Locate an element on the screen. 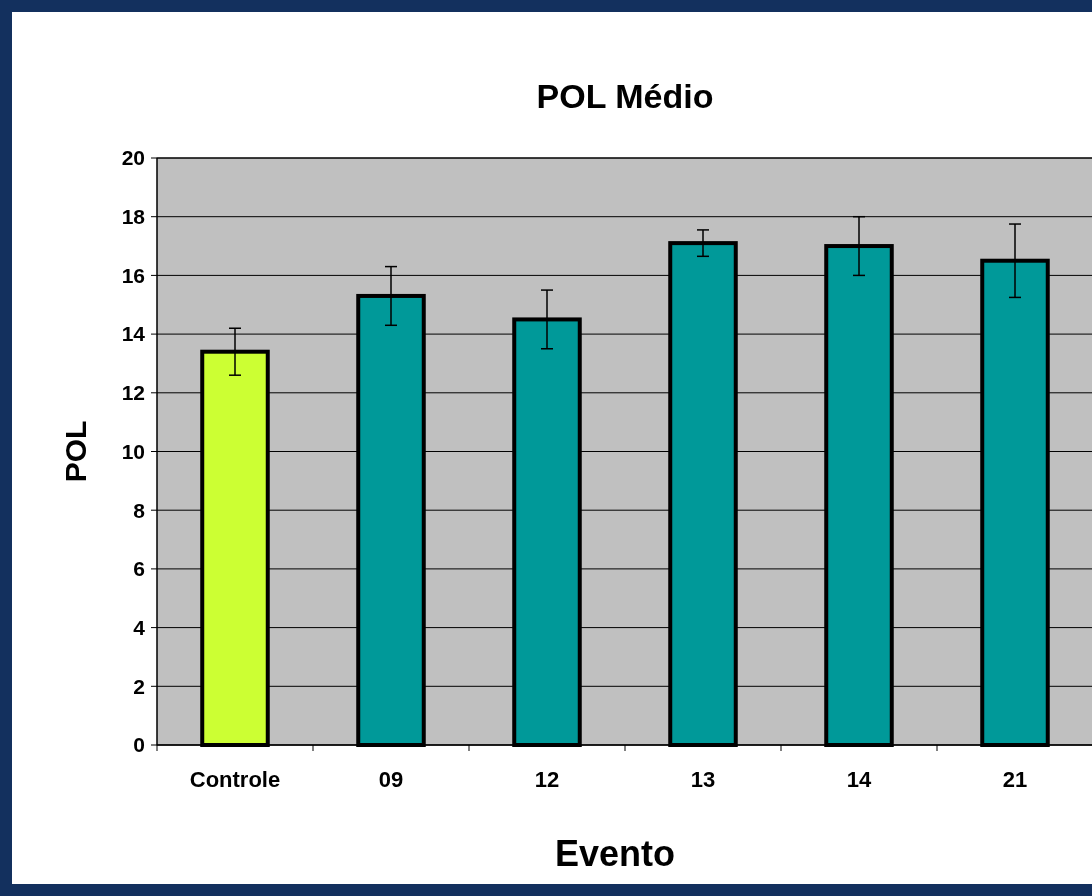 This screenshot has width=1092, height=896. x-tick-label: Controle is located at coordinates (235, 779).